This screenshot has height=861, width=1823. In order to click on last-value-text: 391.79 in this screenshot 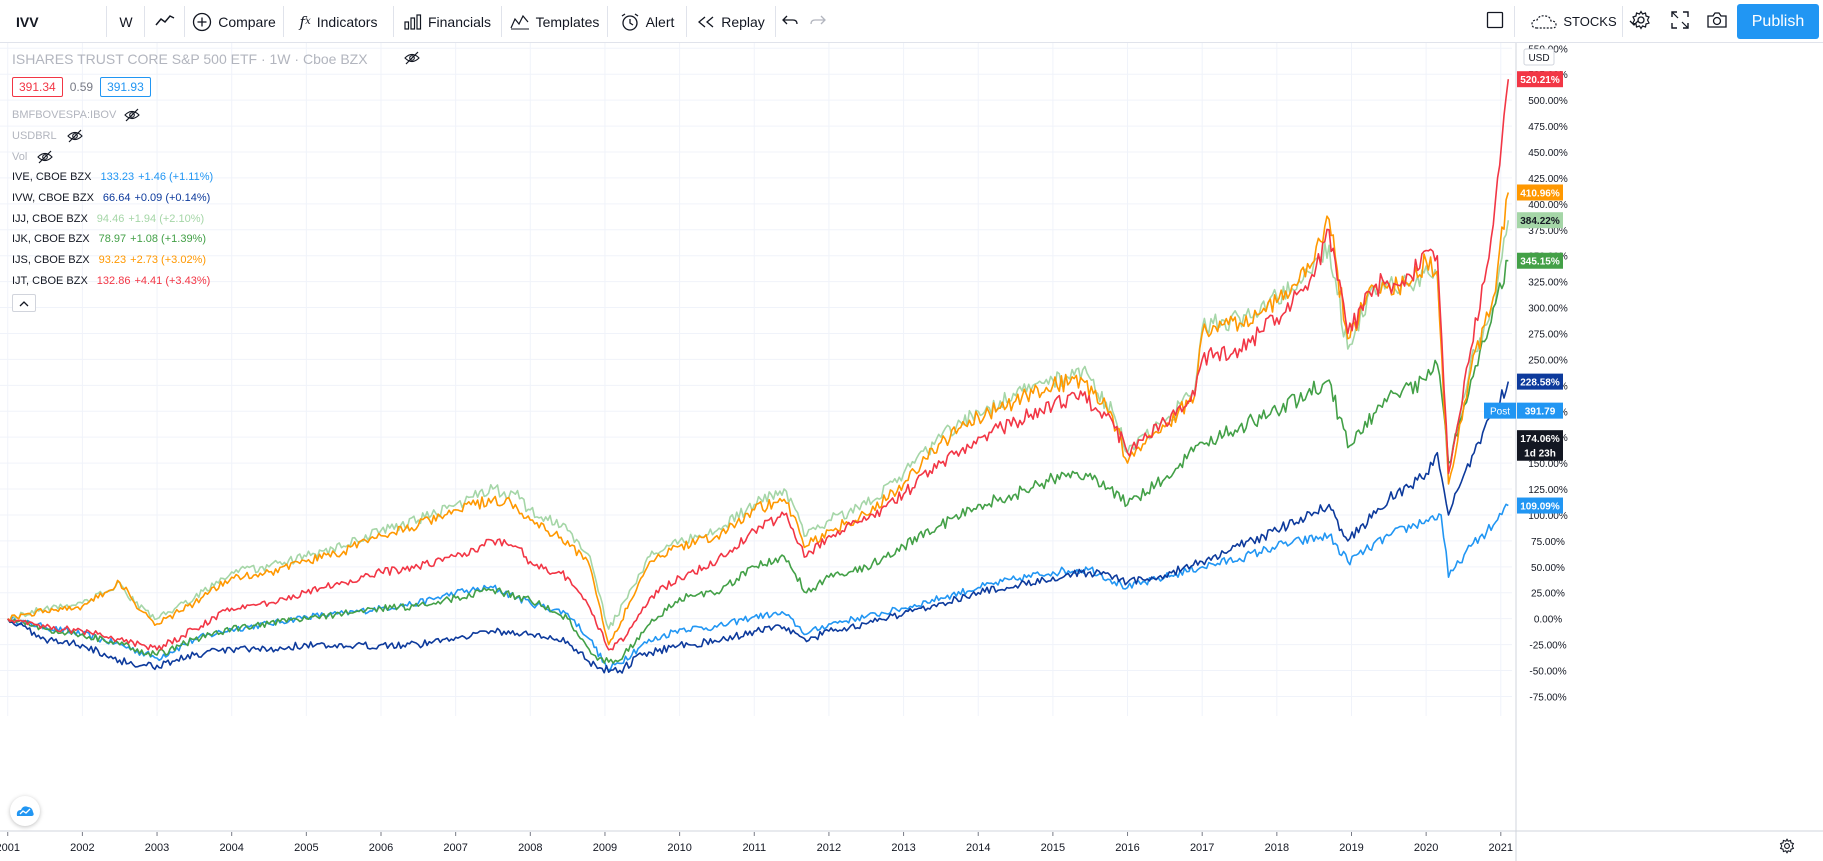, I will do `click(1540, 412)`.